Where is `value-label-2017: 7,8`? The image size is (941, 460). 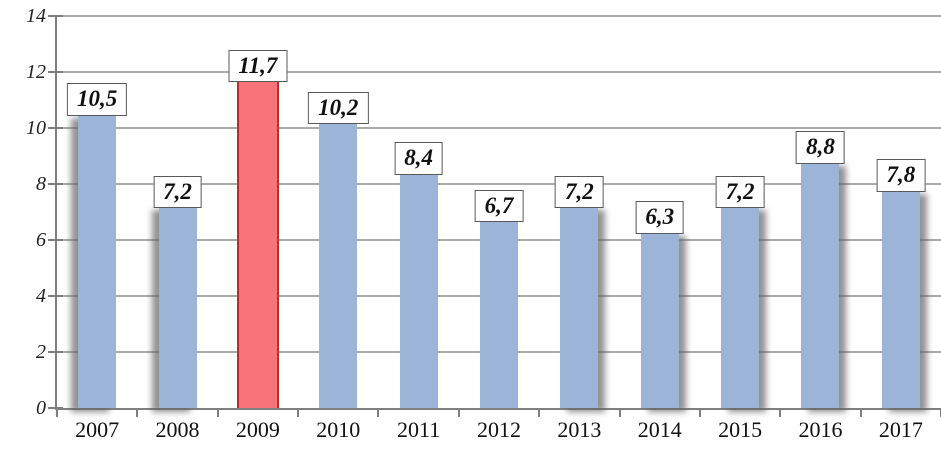 value-label-2017: 7,8 is located at coordinates (901, 175).